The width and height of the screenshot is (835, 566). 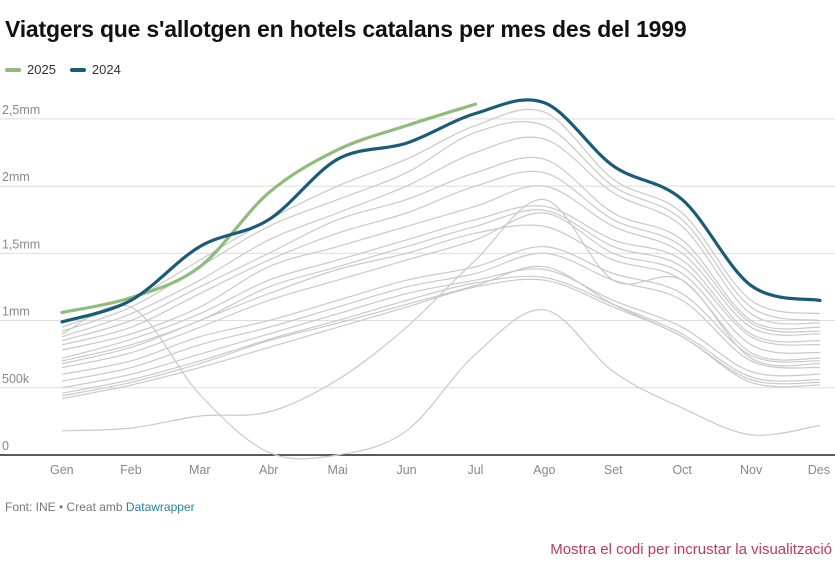 What do you see at coordinates (268, 470) in the screenshot?
I see `x-tick-label: Abr` at bounding box center [268, 470].